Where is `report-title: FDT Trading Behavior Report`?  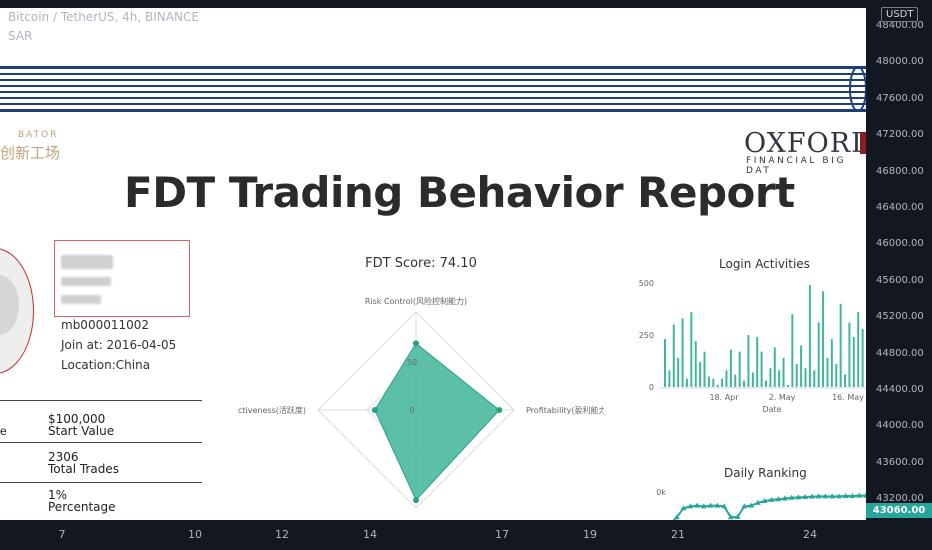 report-title: FDT Trading Behavior Report is located at coordinates (459, 192).